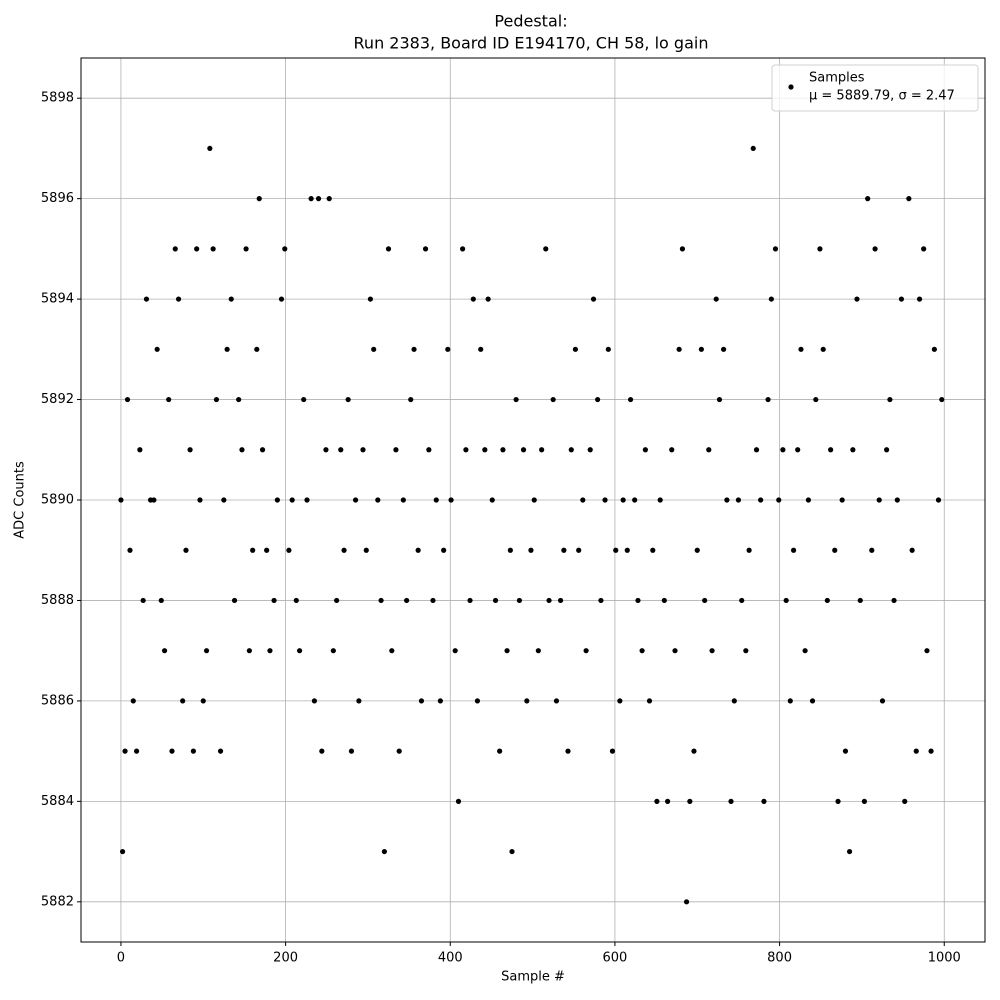  I want to click on x-tick-label: 800, so click(779, 958).